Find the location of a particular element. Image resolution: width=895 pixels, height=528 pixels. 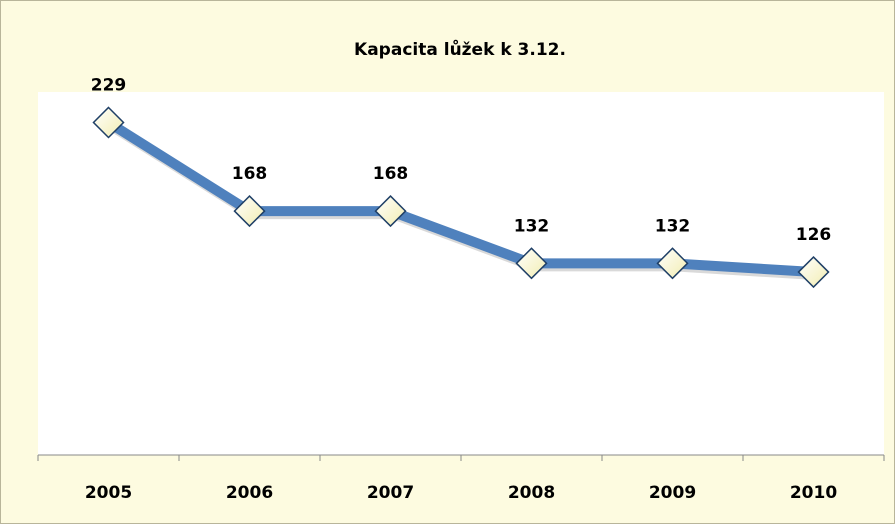

x-tick-label: 2009 is located at coordinates (672, 493).